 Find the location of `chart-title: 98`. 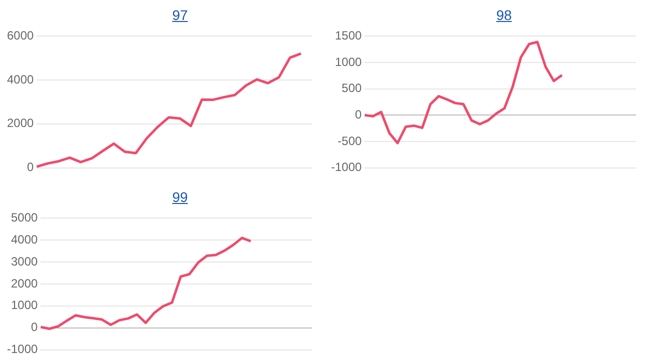

chart-title: 98 is located at coordinates (504, 15).